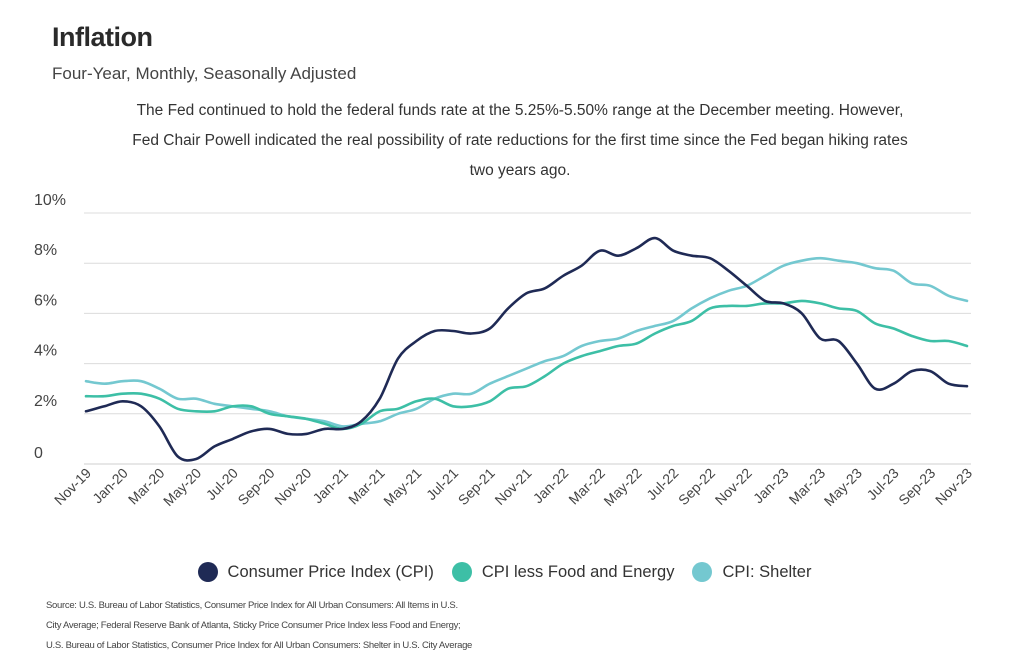  I want to click on legend-swatch-core-cpi, so click(461, 572).